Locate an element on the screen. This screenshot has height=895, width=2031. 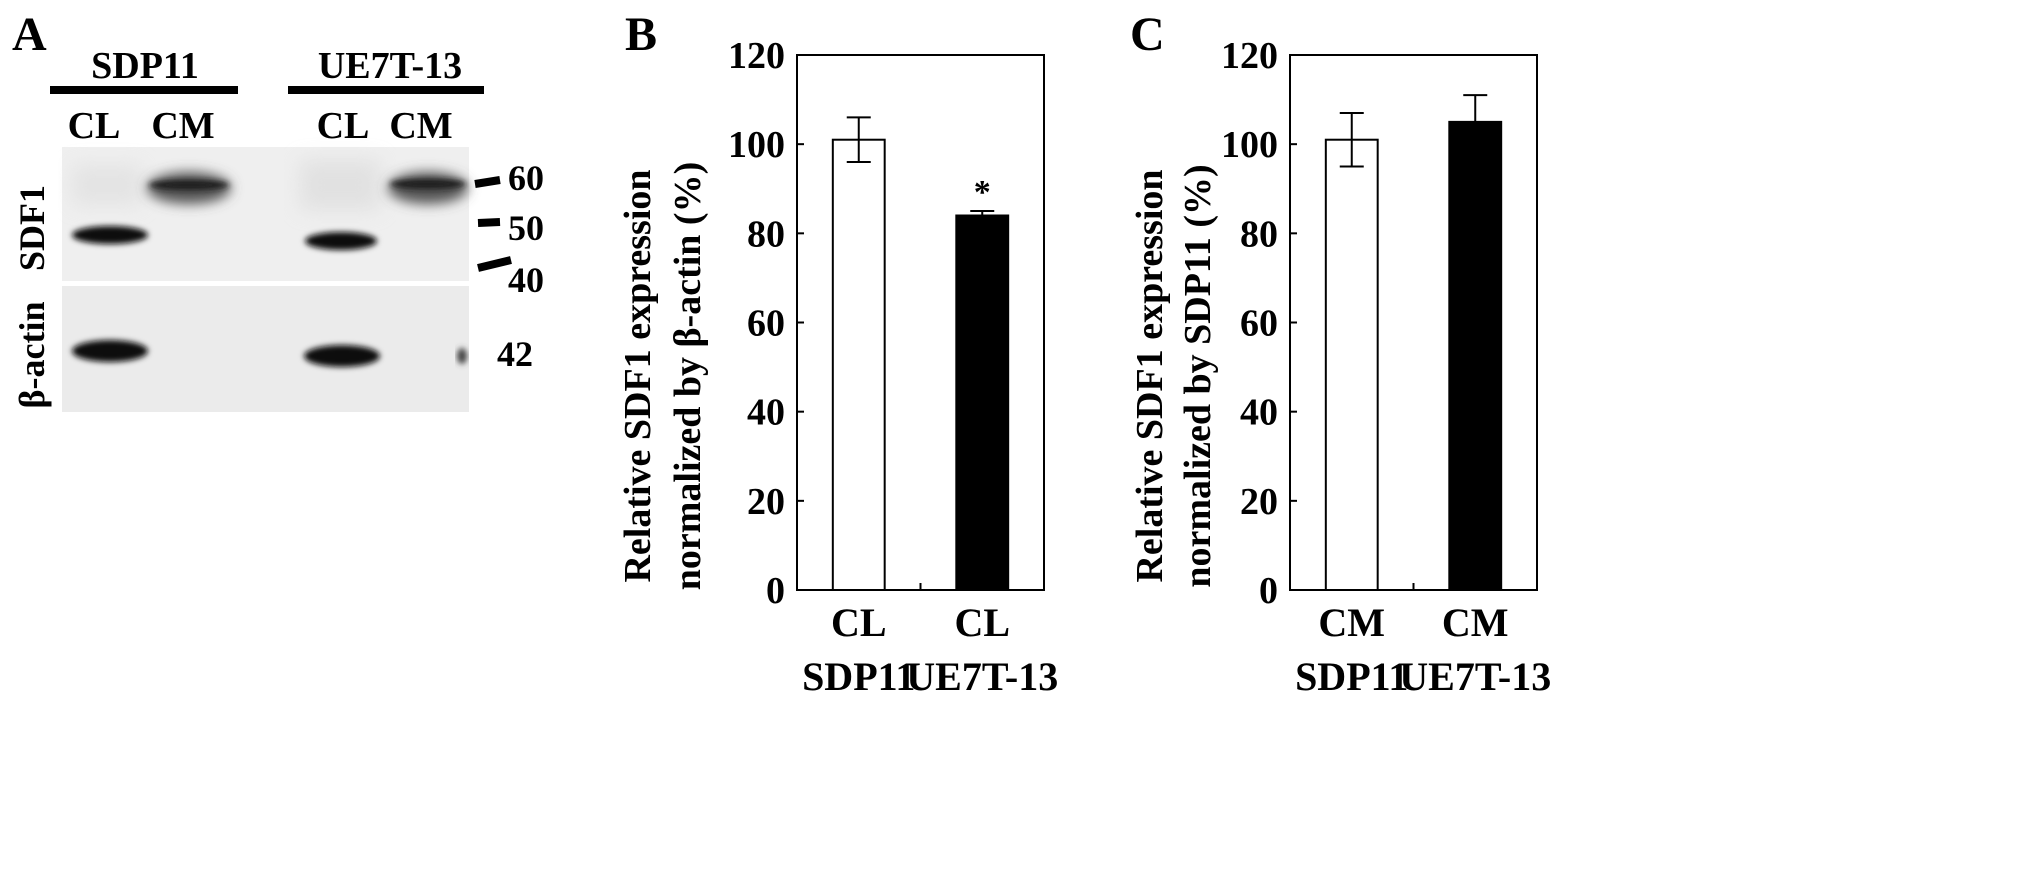
significance-mark-1: * is located at coordinates (982, 192).